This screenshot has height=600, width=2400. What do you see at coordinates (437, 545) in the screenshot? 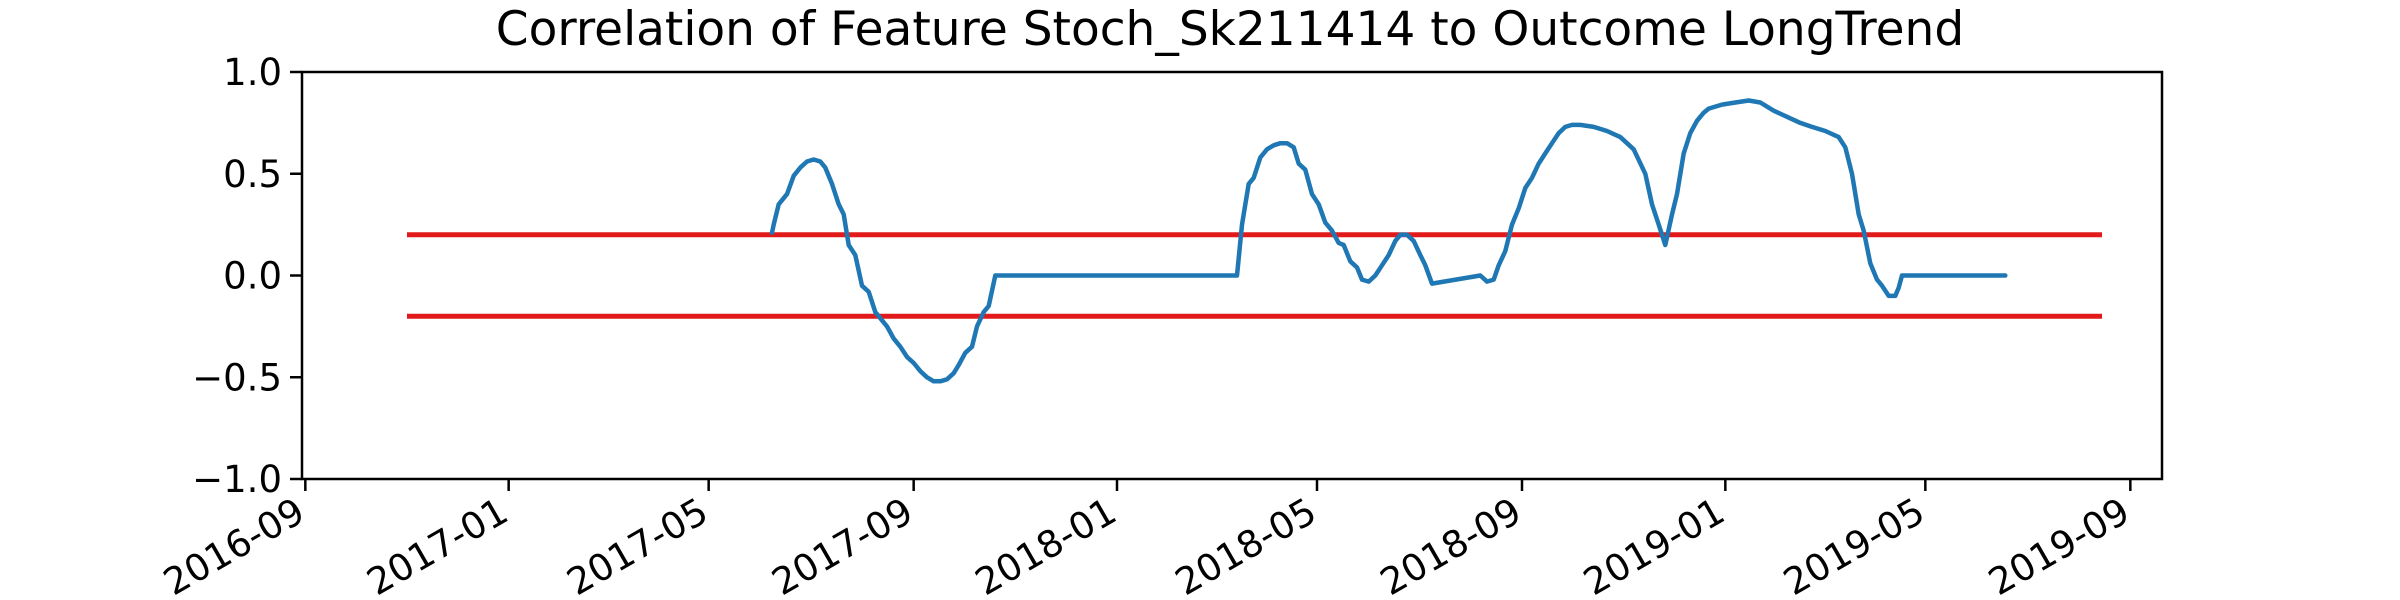
I see `x-tick-label: 2017-01` at bounding box center [437, 545].